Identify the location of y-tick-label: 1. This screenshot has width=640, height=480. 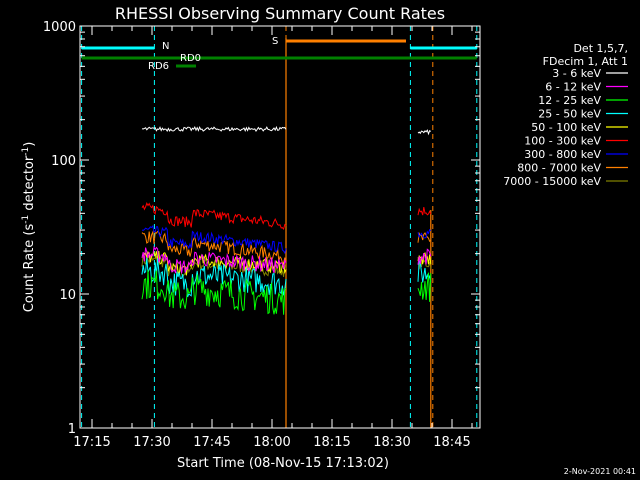
(72, 429).